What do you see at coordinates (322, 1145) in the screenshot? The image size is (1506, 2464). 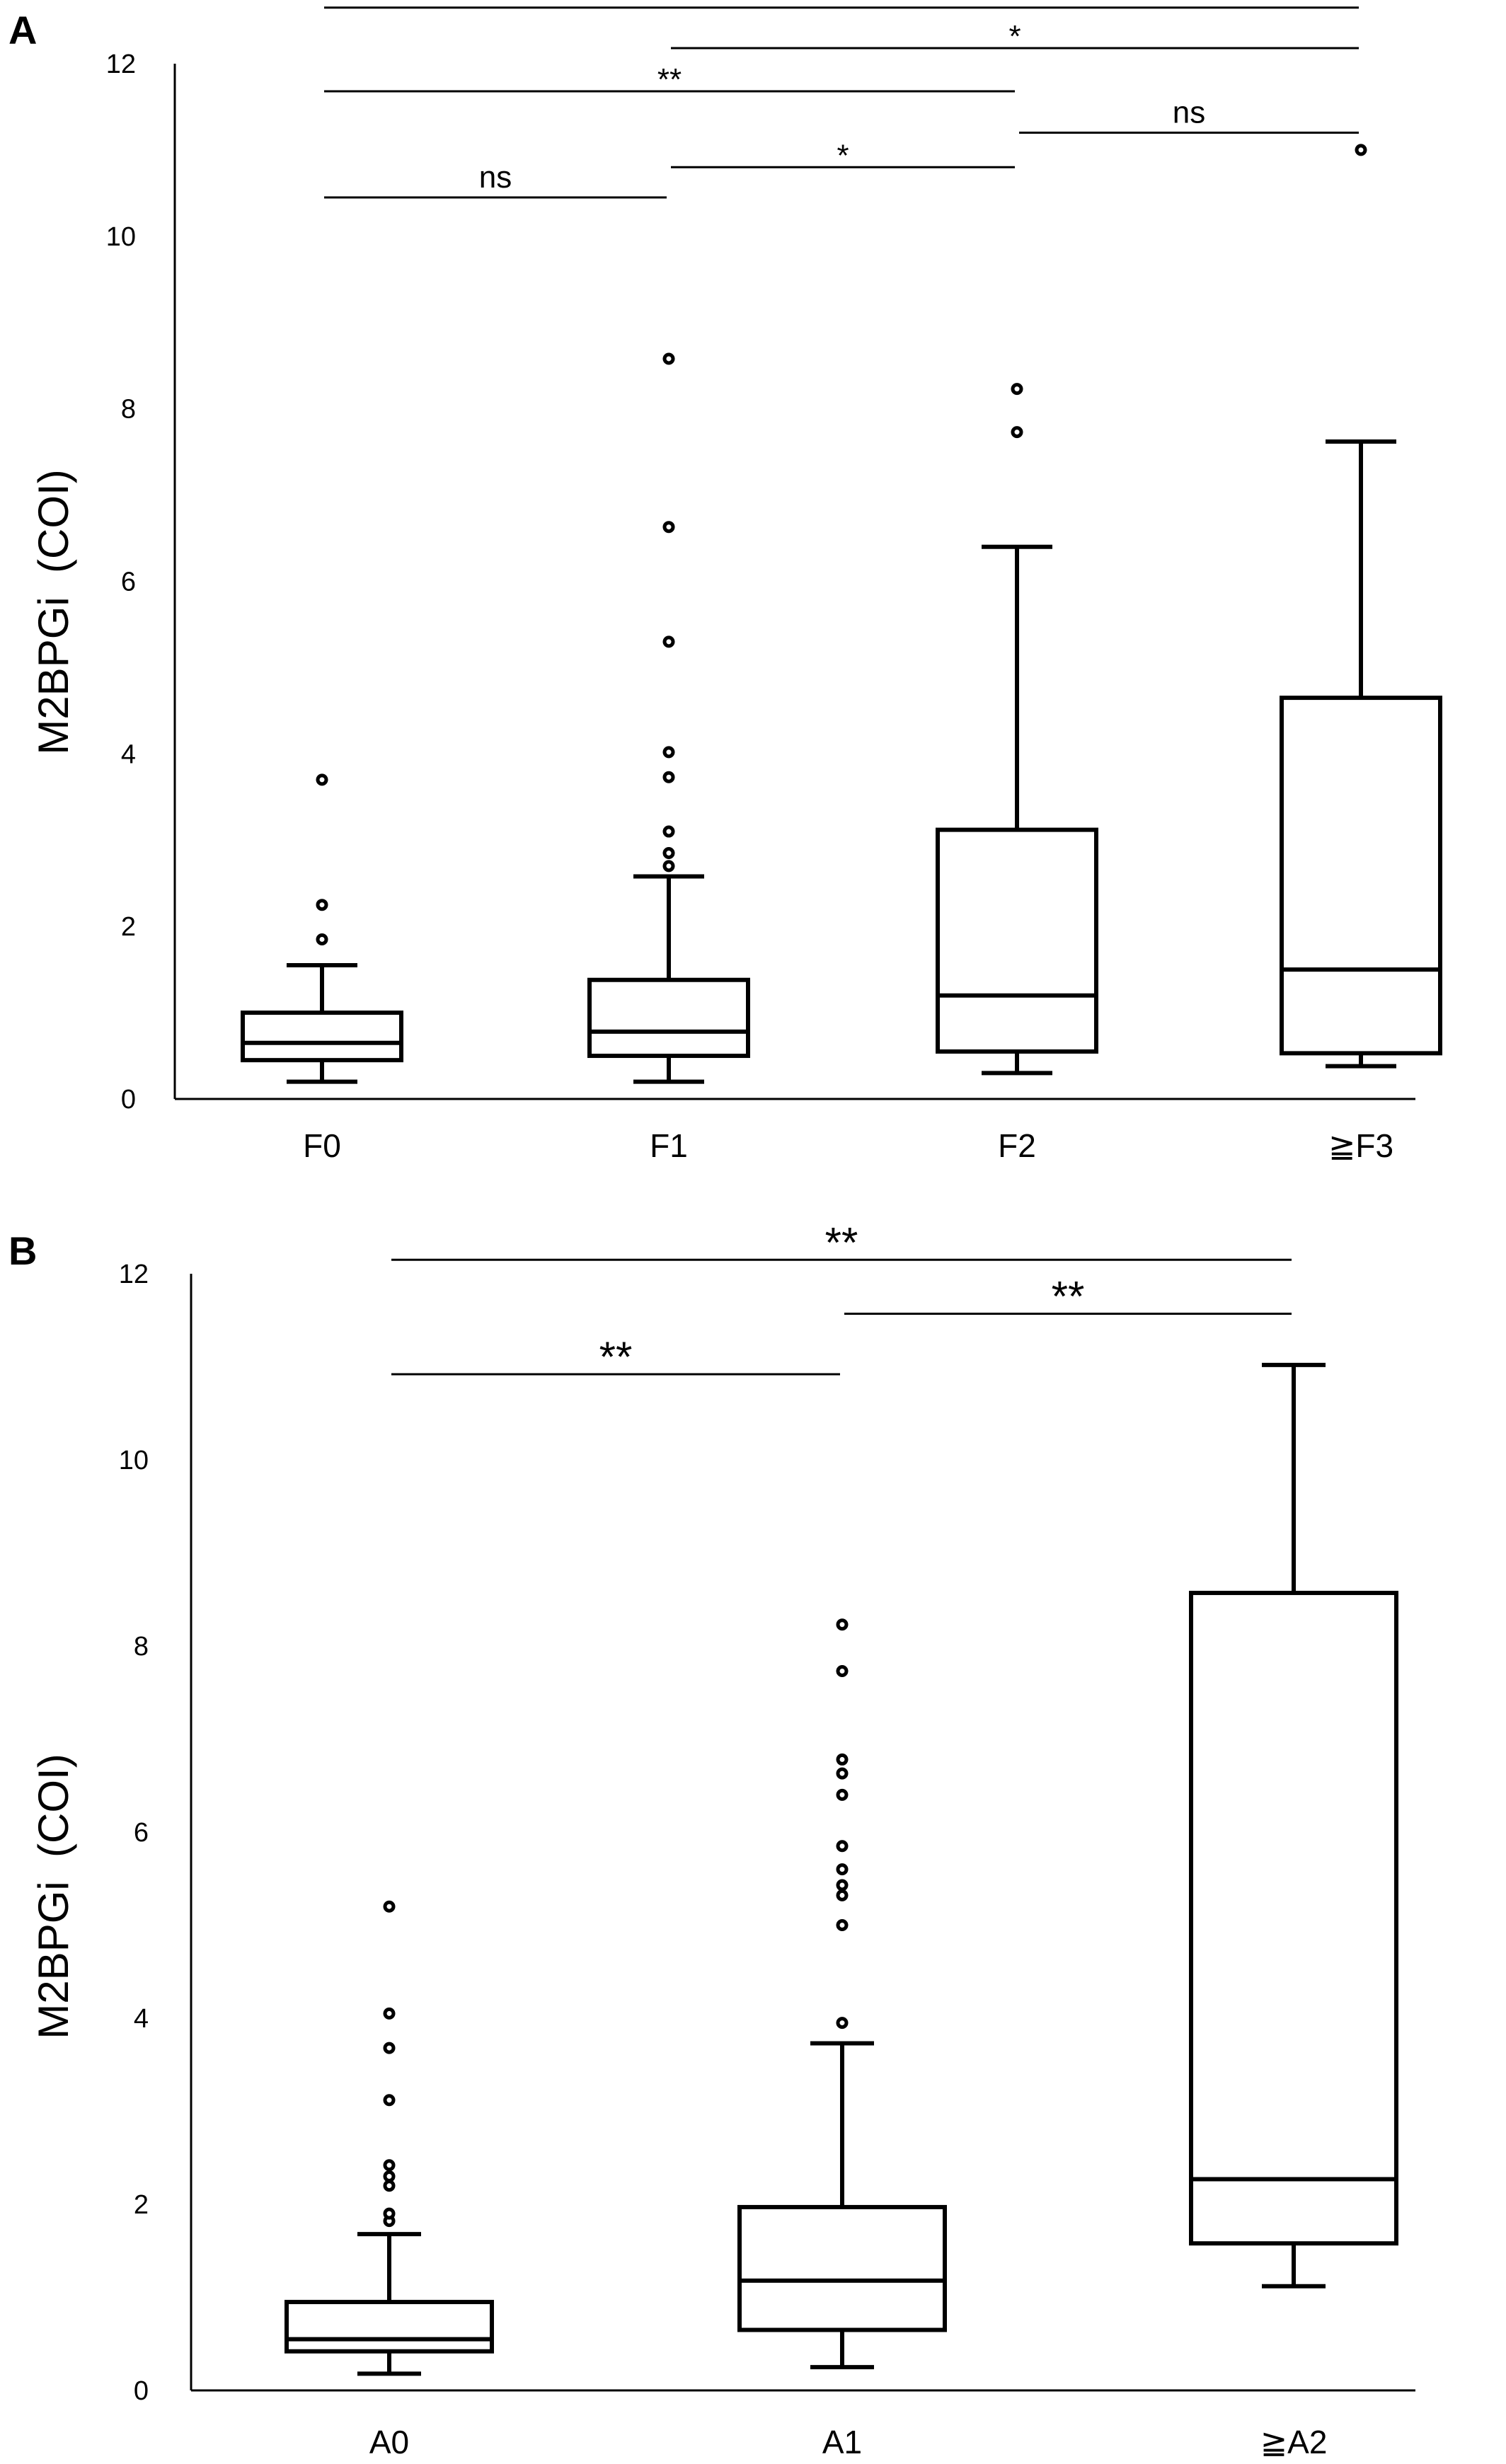 I see `panel-a-category-label: F0` at bounding box center [322, 1145].